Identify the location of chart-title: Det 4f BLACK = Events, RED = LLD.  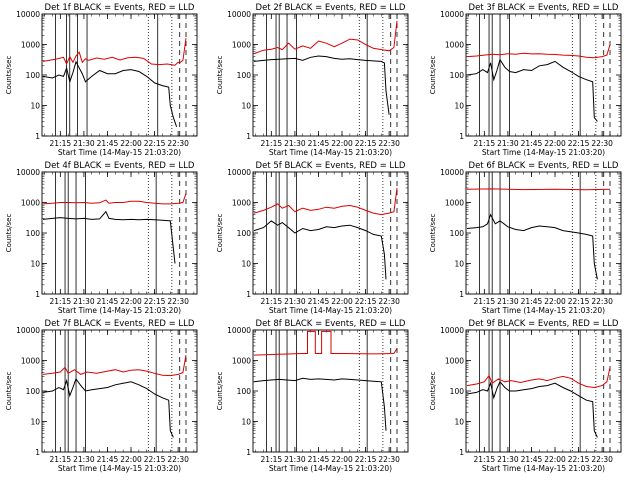
(120, 166).